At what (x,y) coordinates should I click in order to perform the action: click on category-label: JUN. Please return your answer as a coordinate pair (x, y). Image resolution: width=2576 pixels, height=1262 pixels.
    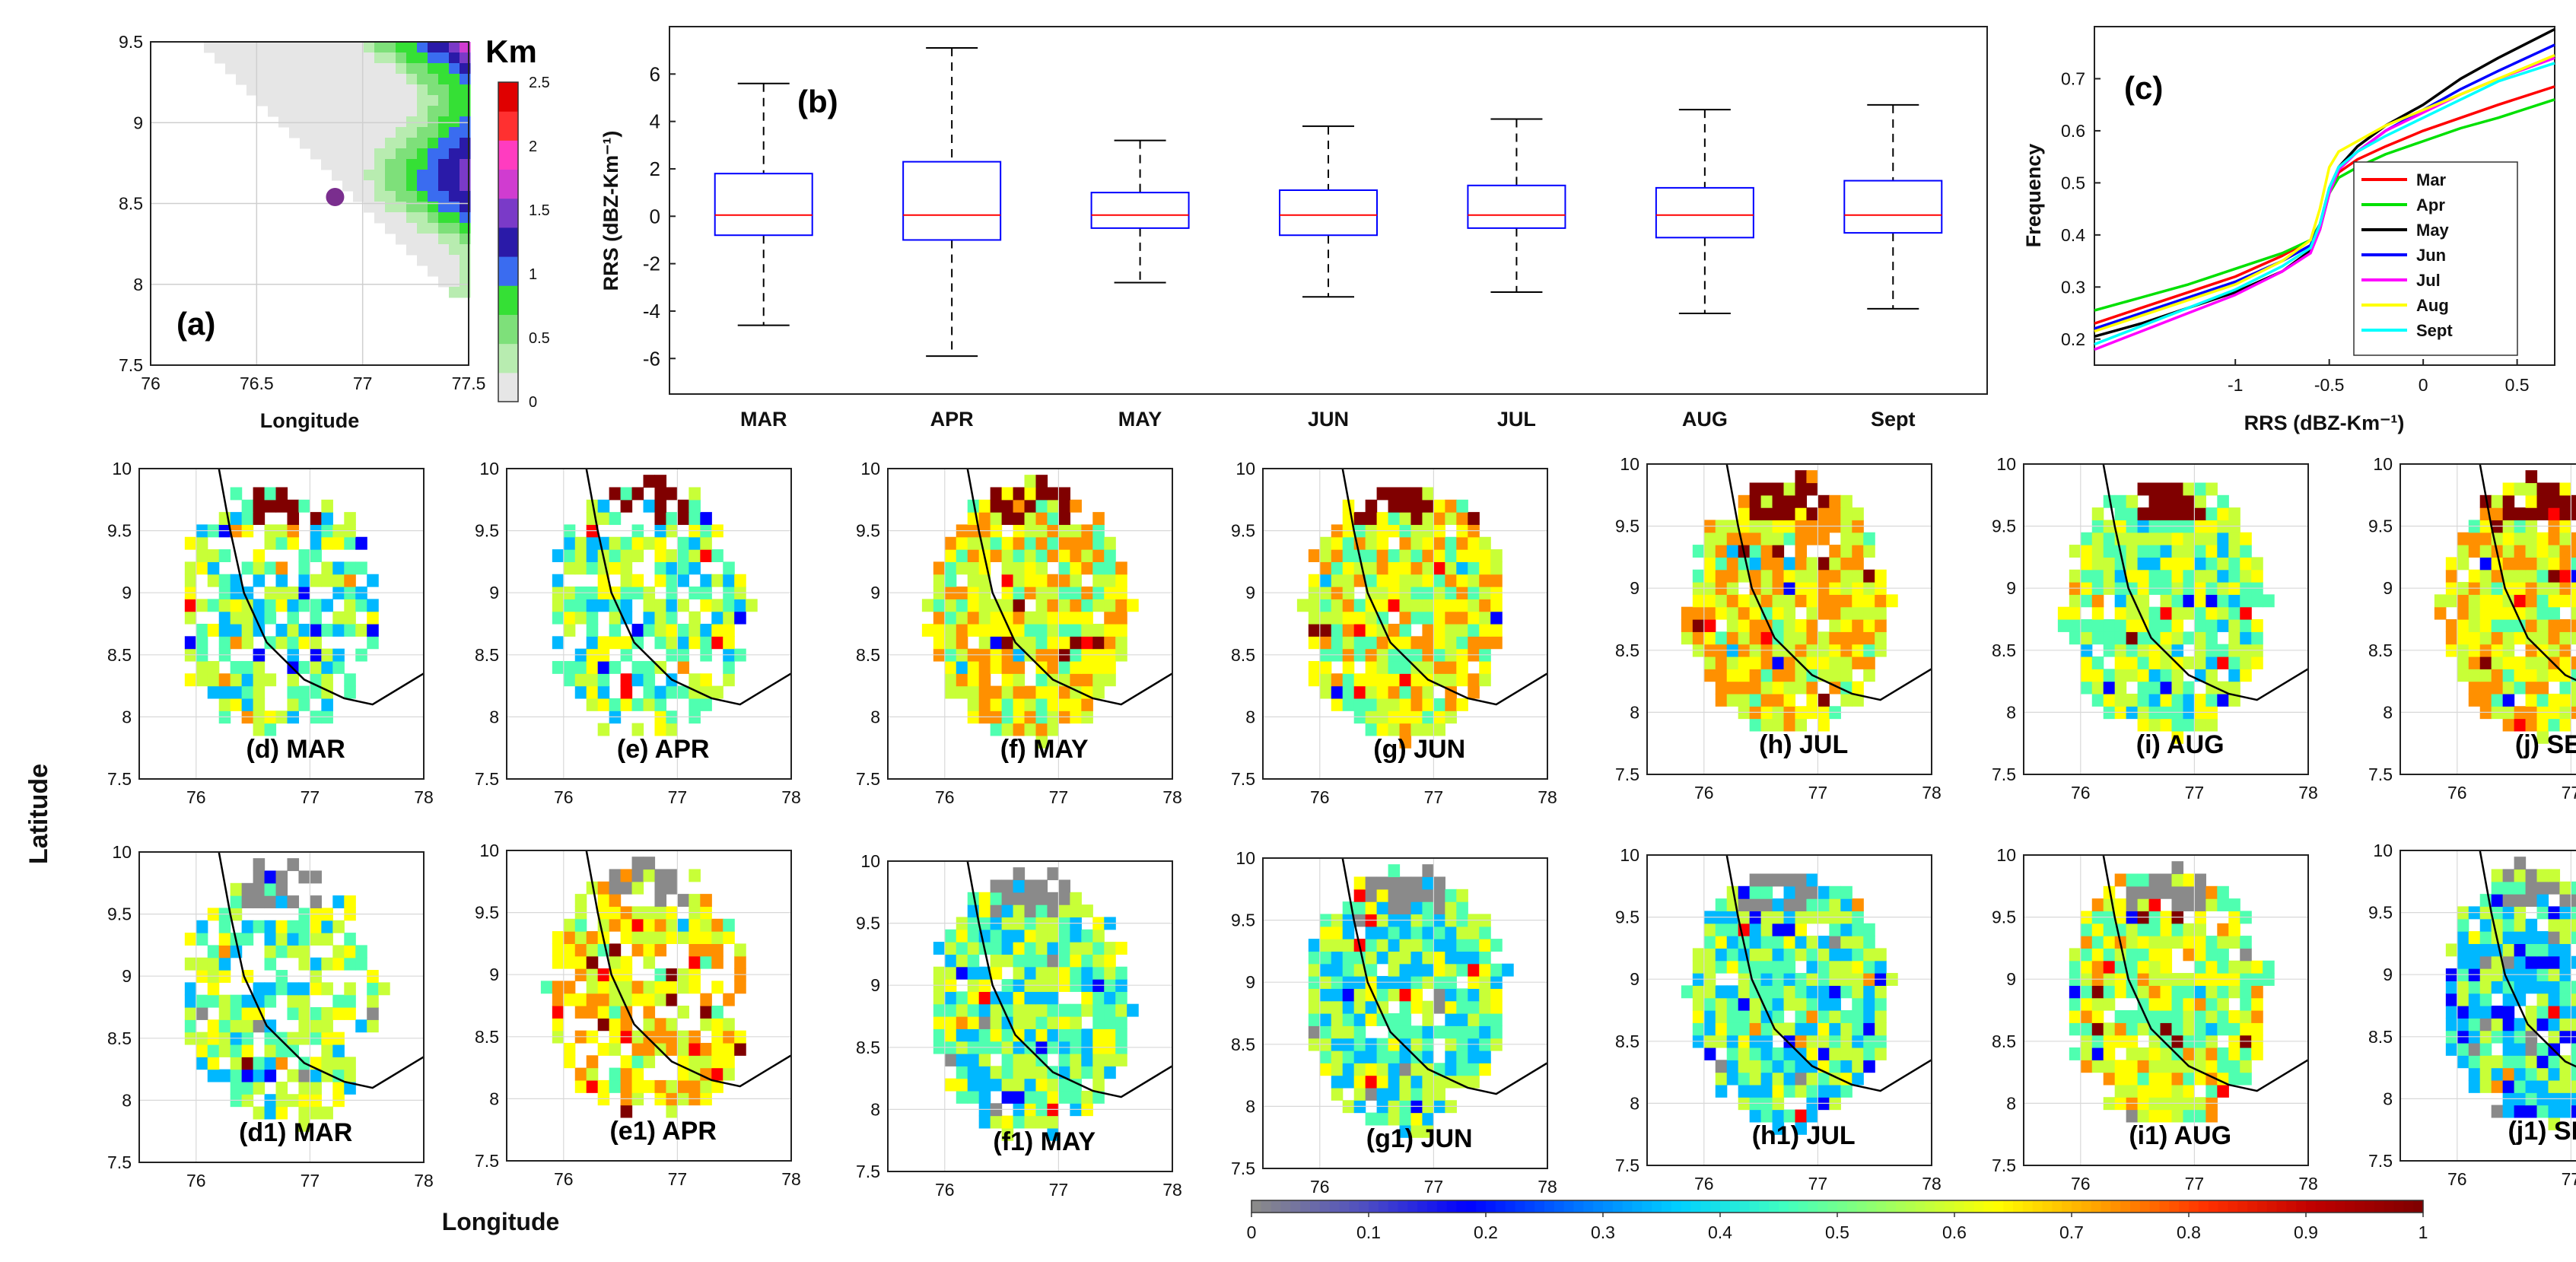
    Looking at the image, I should click on (1329, 419).